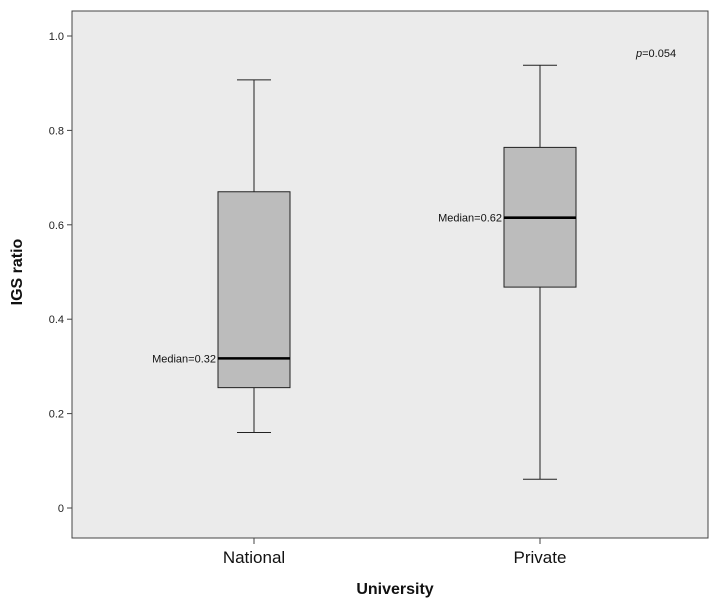 The width and height of the screenshot is (714, 599). I want to click on x-tick-label: National, so click(254, 557).